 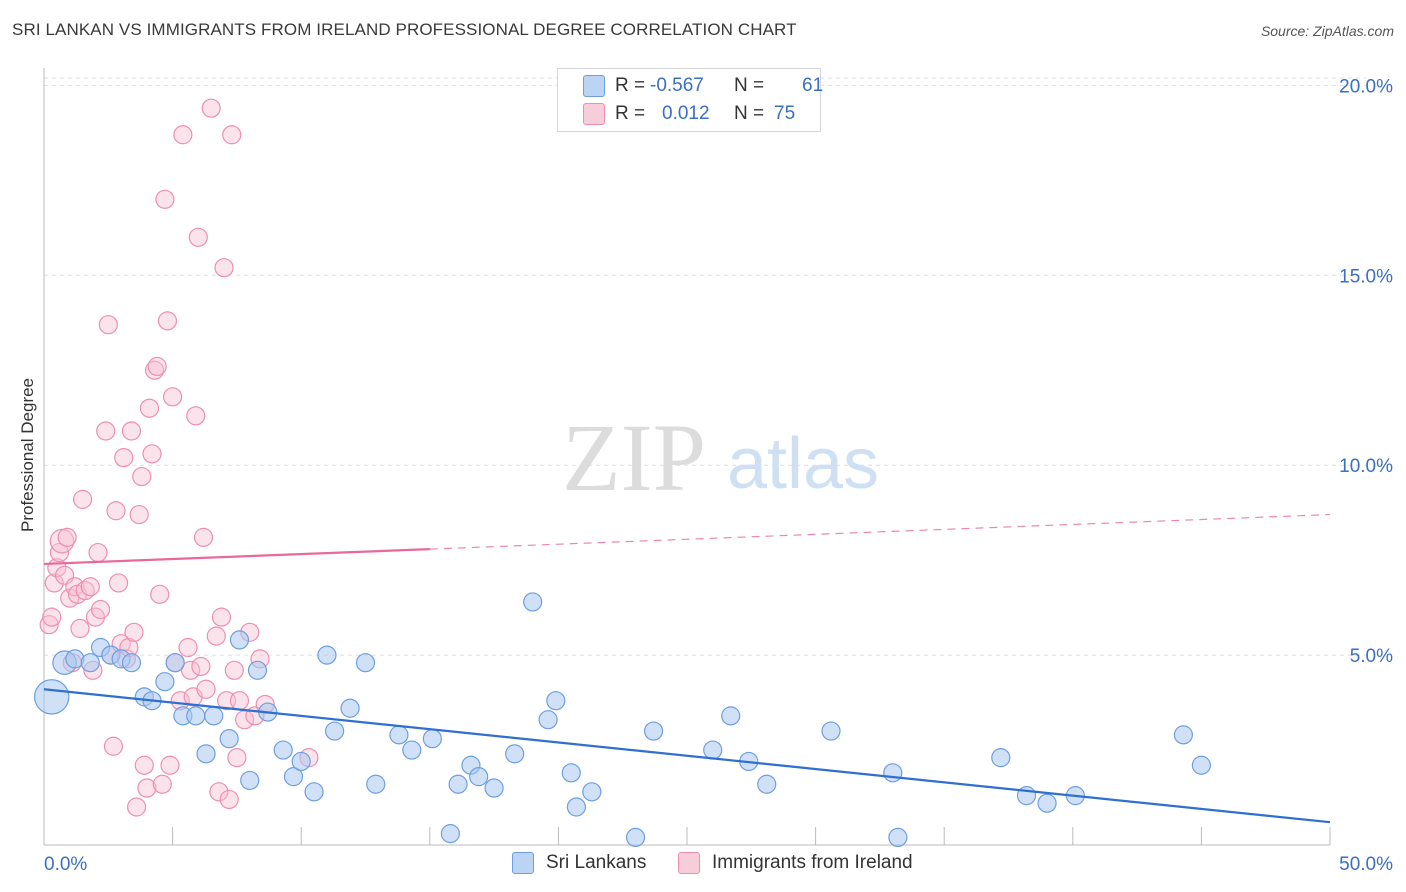 I want to click on x-tick-label: 0.0%, so click(x=65, y=864).